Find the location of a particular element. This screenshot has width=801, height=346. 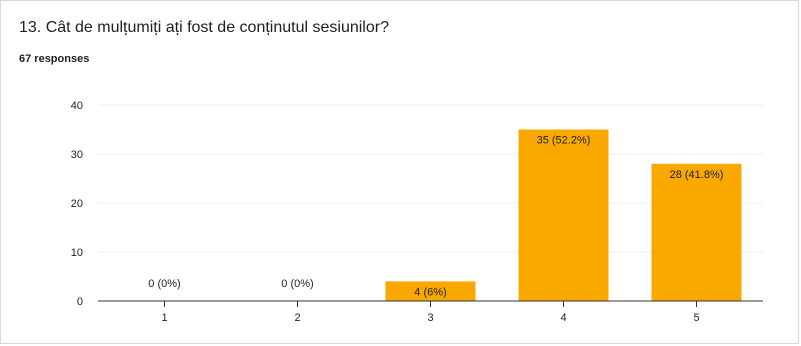

x-tick-label: 3 is located at coordinates (430, 318).